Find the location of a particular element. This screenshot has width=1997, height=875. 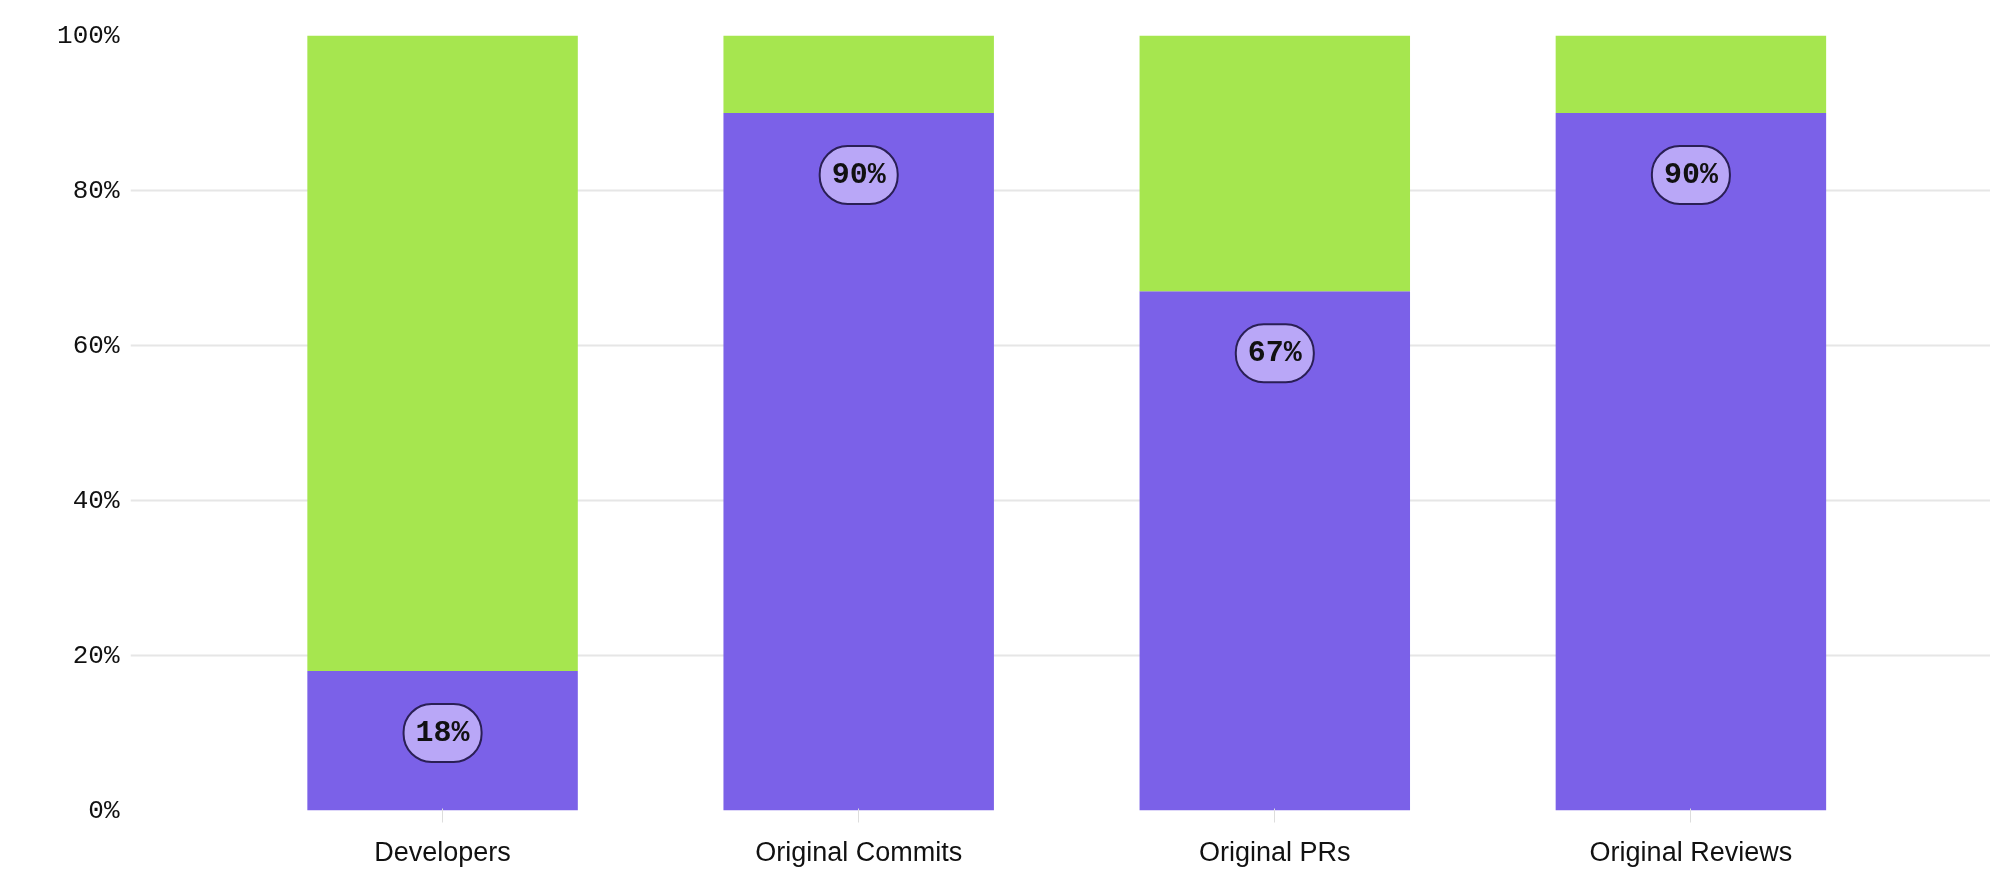

y-tick-label: 0% is located at coordinates (104, 810).